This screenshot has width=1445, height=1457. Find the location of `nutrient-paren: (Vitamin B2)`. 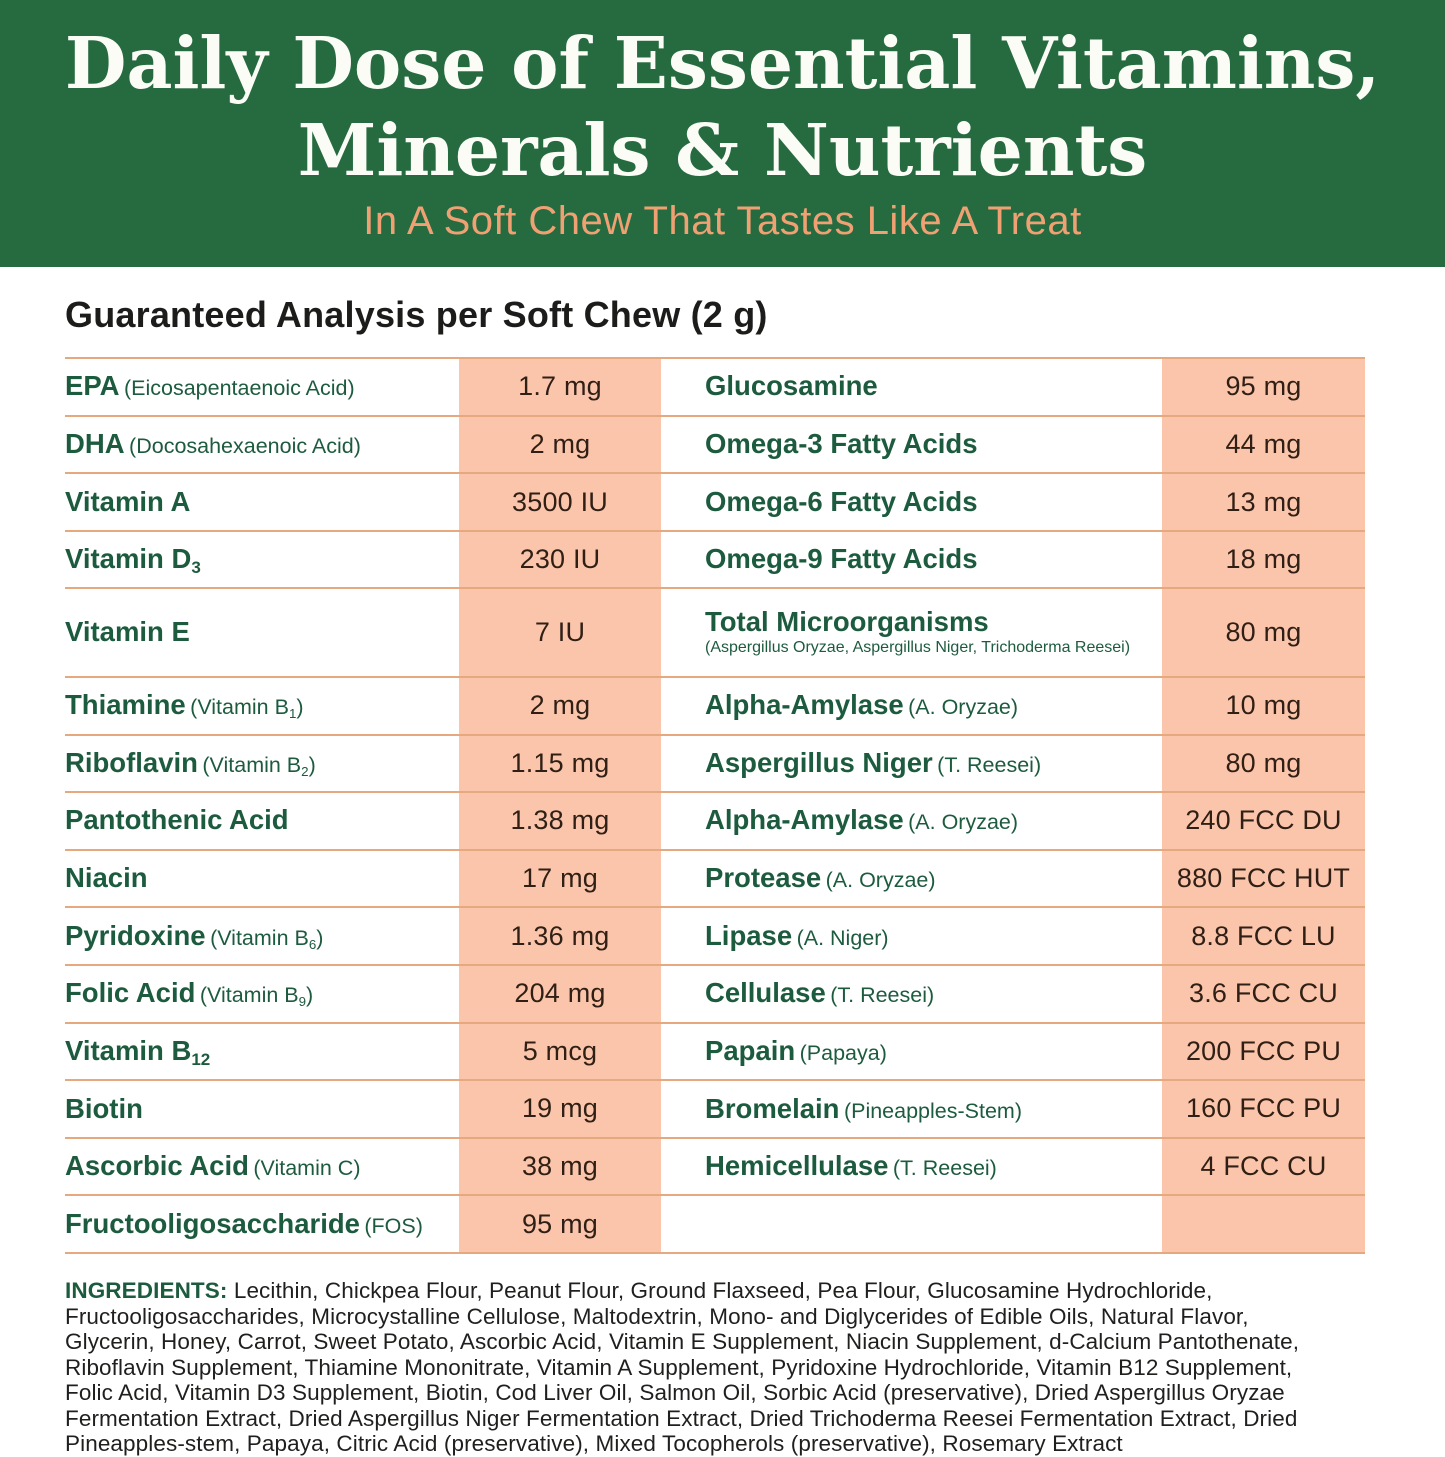

nutrient-paren: (Vitamin B2) is located at coordinates (259, 765).